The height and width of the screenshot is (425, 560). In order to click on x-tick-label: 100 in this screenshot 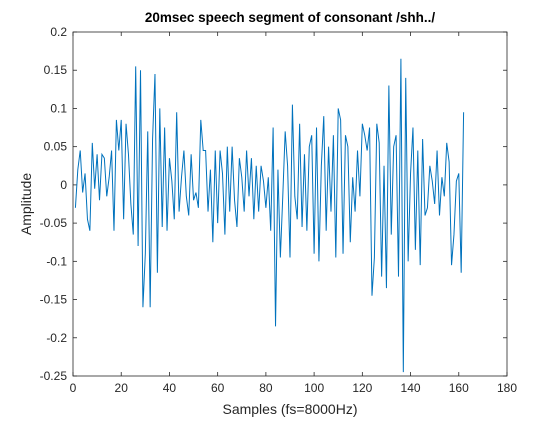, I will do `click(314, 388)`.